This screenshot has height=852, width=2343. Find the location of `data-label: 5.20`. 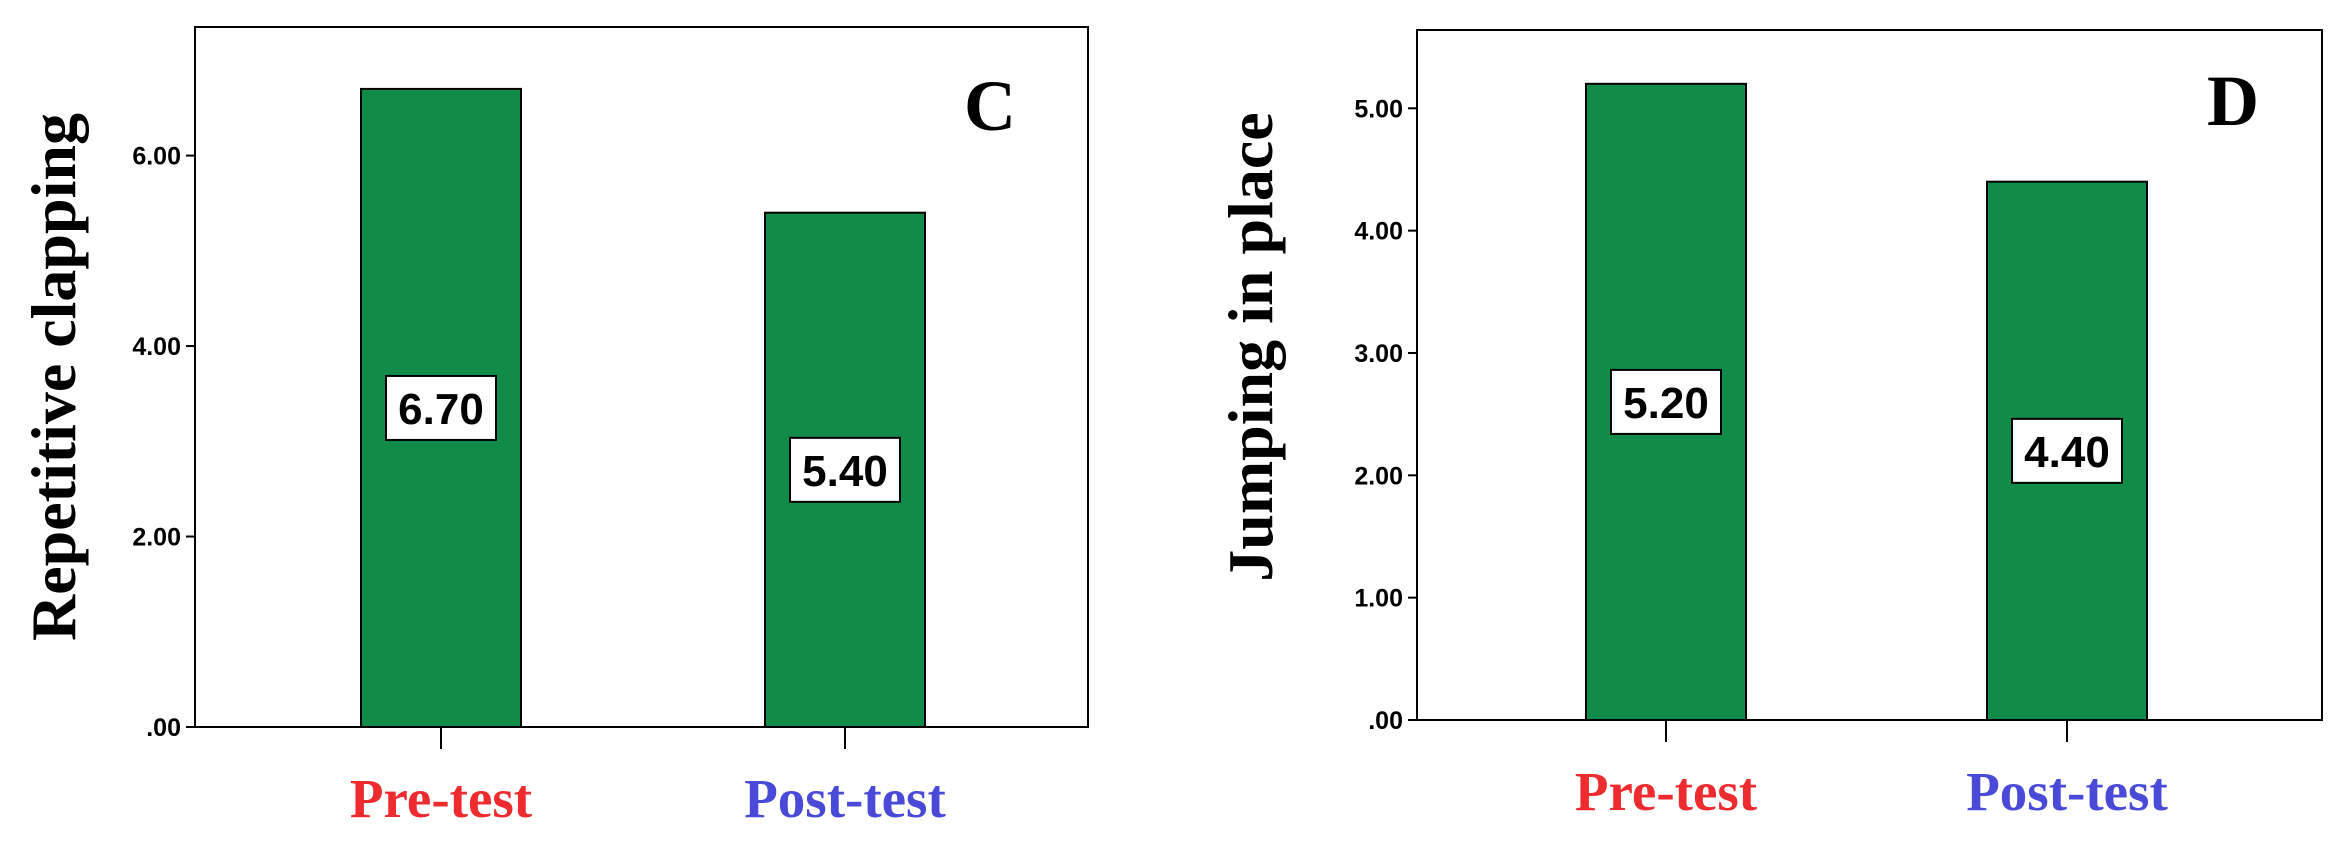

data-label: 5.20 is located at coordinates (1666, 403).